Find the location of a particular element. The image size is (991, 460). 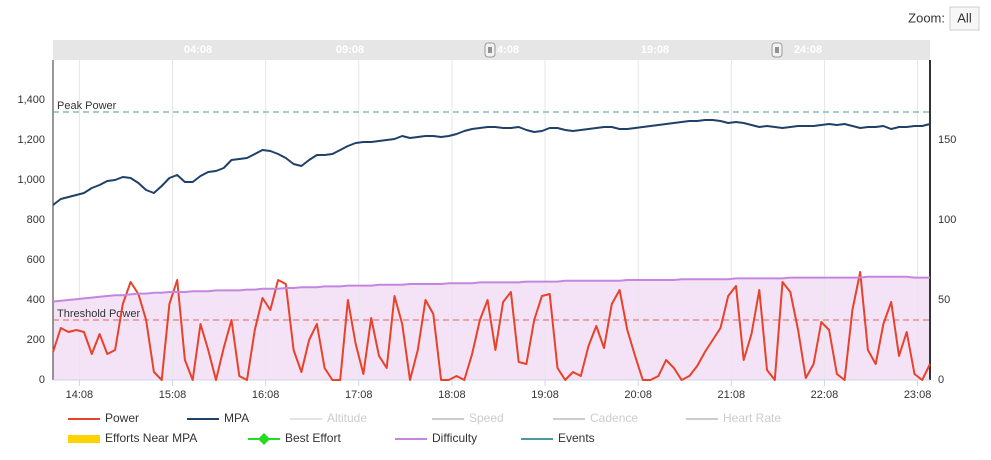

y-tick-label: 0 is located at coordinates (42, 380).